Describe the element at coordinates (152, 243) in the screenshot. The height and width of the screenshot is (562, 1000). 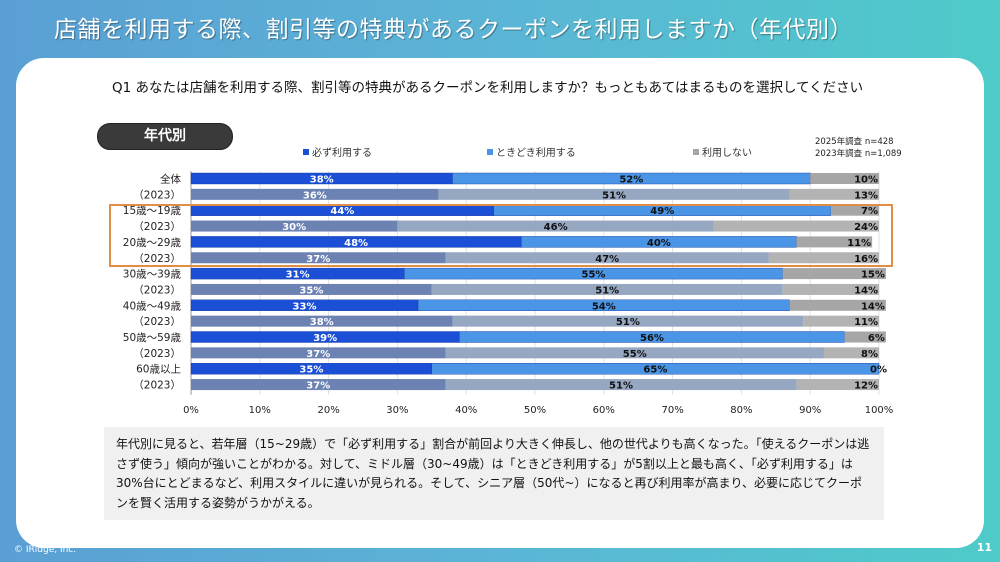
I see `row-label: 20歳～29歳` at that location.